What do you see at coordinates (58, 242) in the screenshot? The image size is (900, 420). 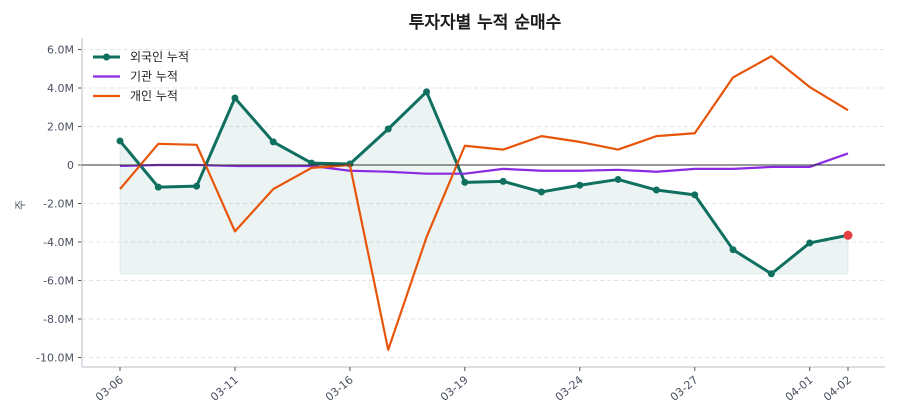 I see `y-tick-label: -4.0M` at bounding box center [58, 242].